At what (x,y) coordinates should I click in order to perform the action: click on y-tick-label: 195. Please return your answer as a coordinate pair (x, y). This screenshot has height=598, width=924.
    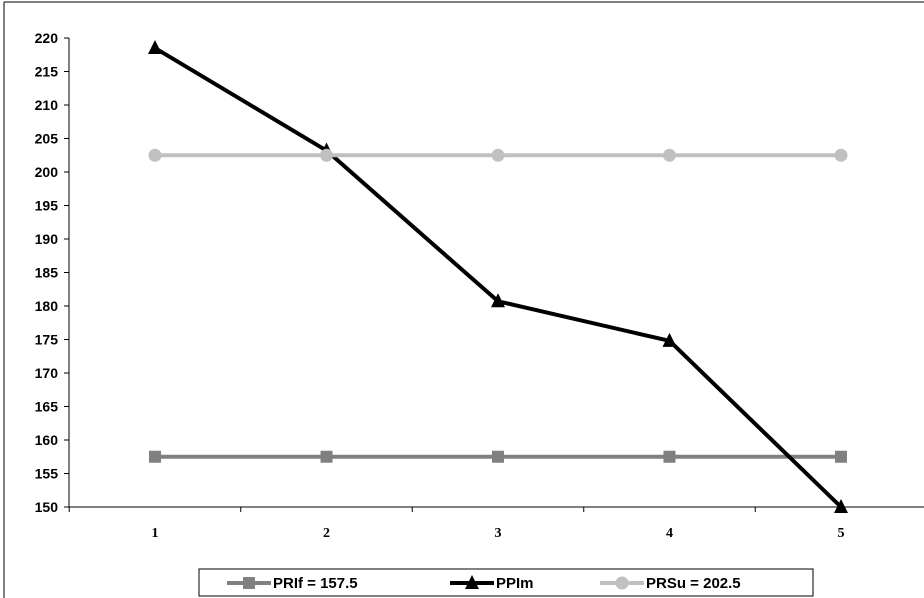
    Looking at the image, I should click on (47, 206).